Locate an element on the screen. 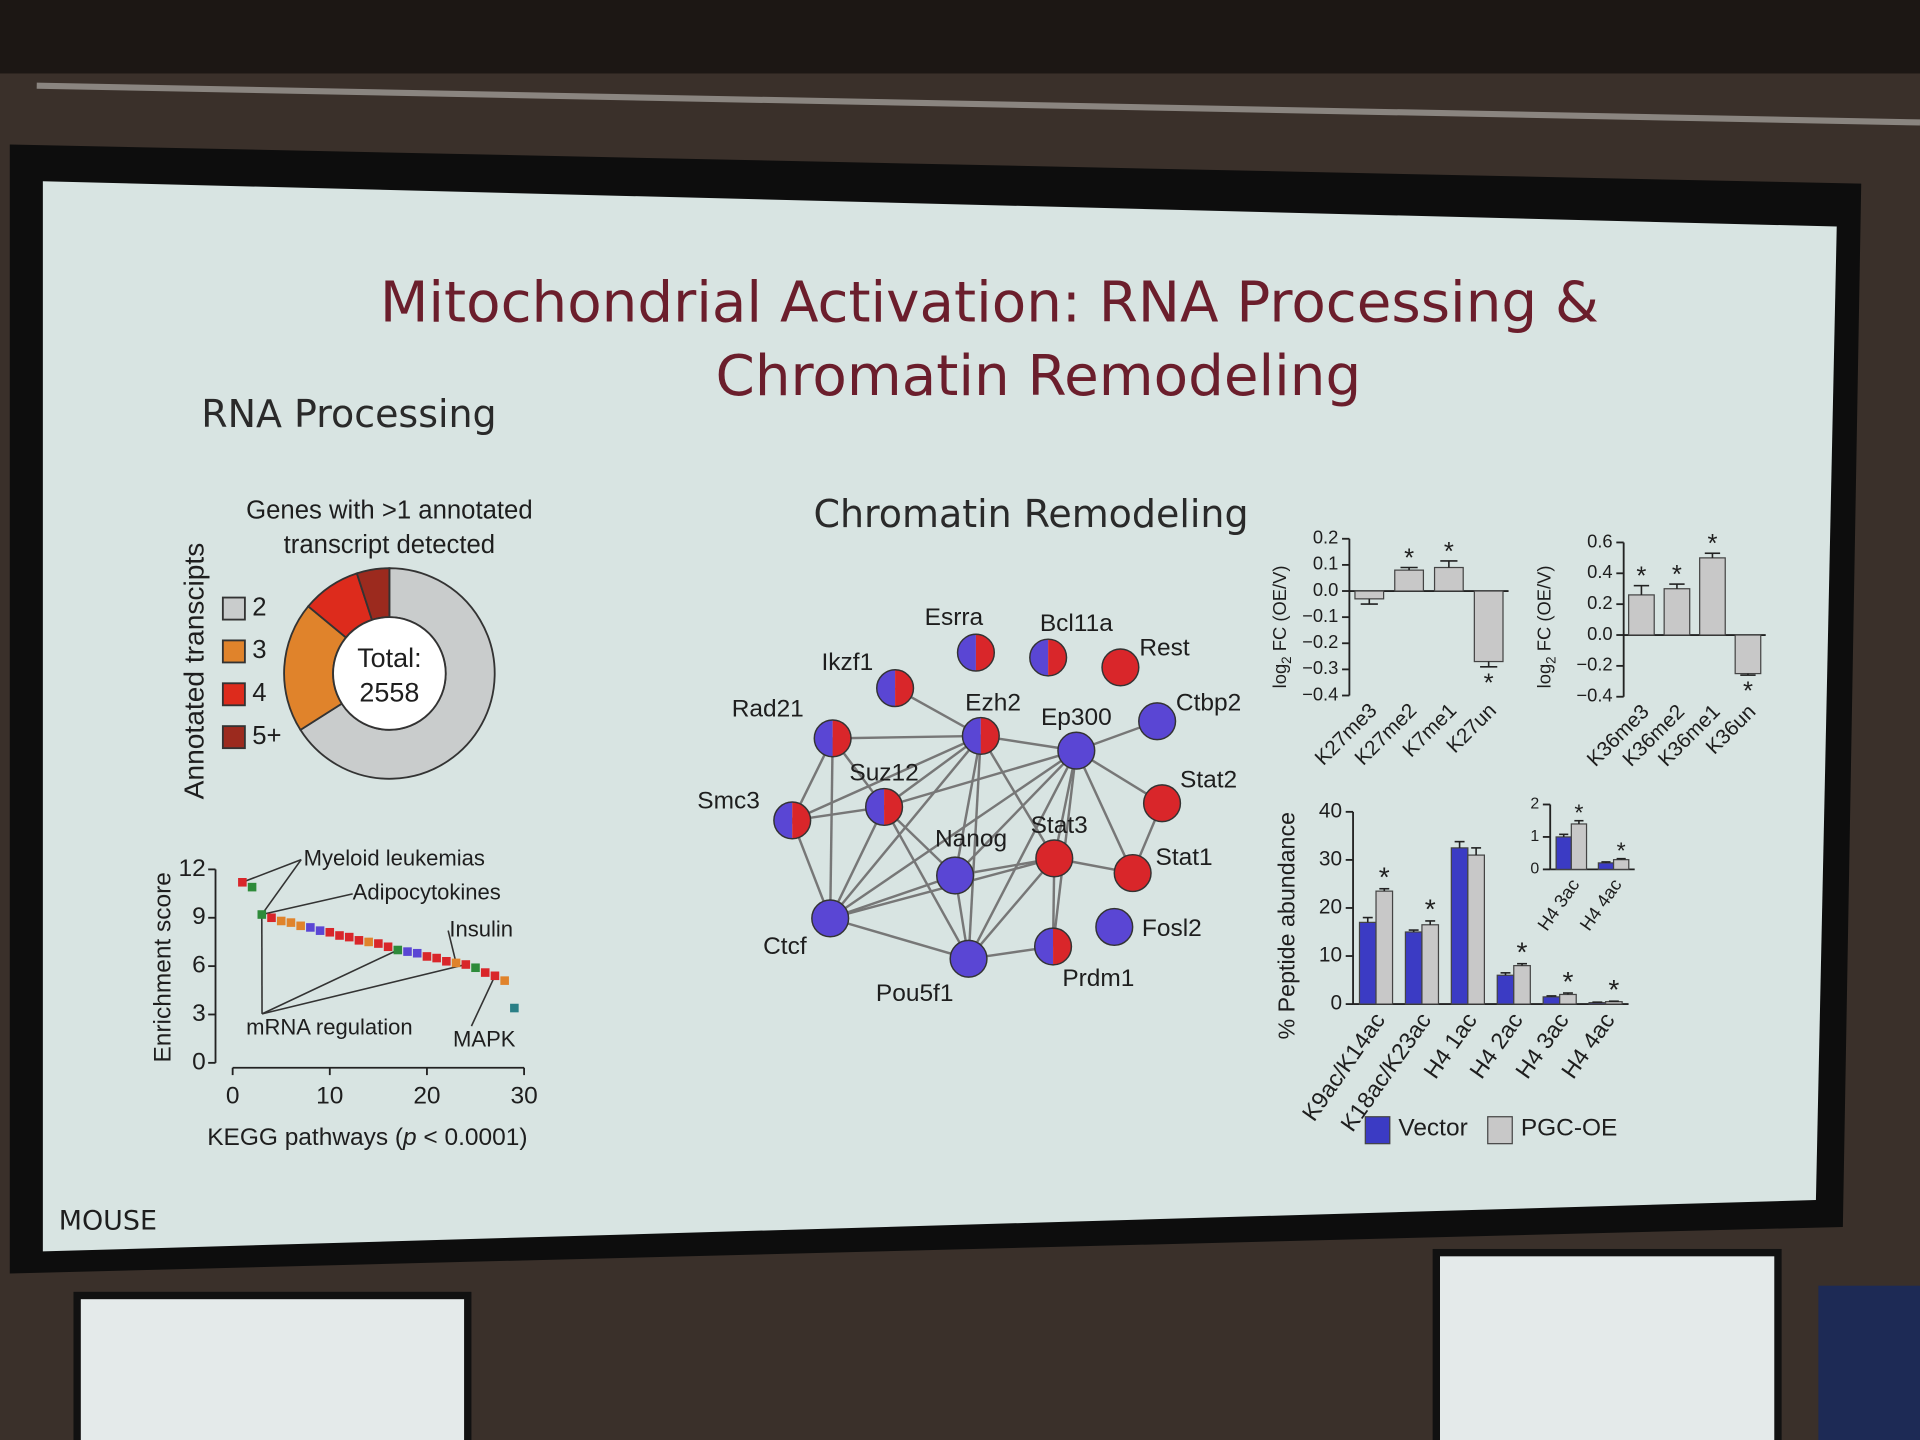 This screenshot has height=1440, width=1920. y-tick-label: −0.4 is located at coordinates (1320, 693).